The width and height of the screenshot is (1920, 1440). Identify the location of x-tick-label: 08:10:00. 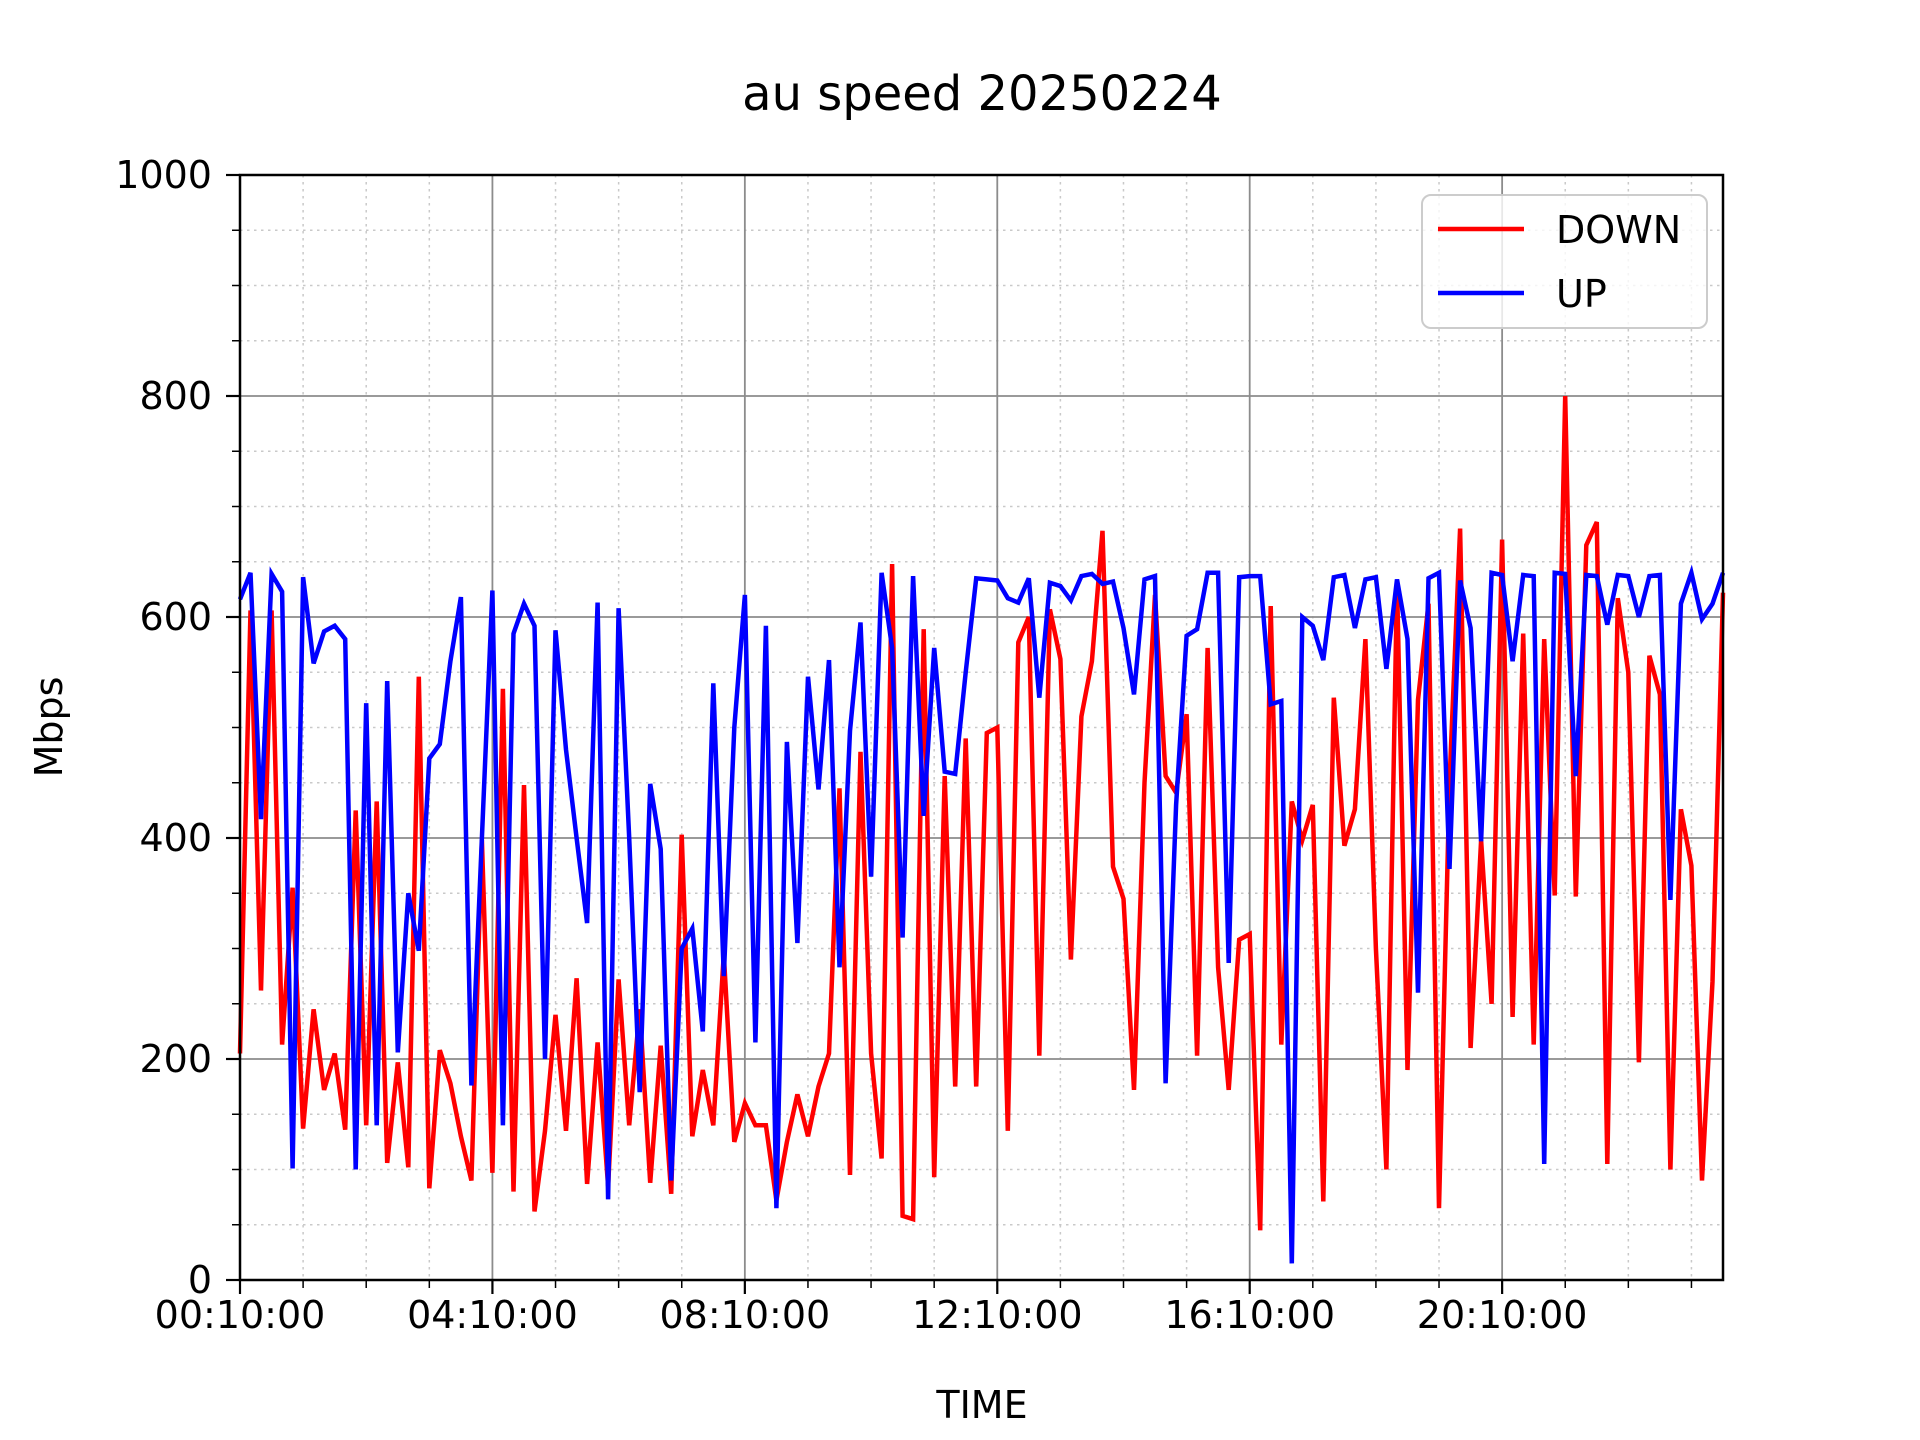
(745, 1315).